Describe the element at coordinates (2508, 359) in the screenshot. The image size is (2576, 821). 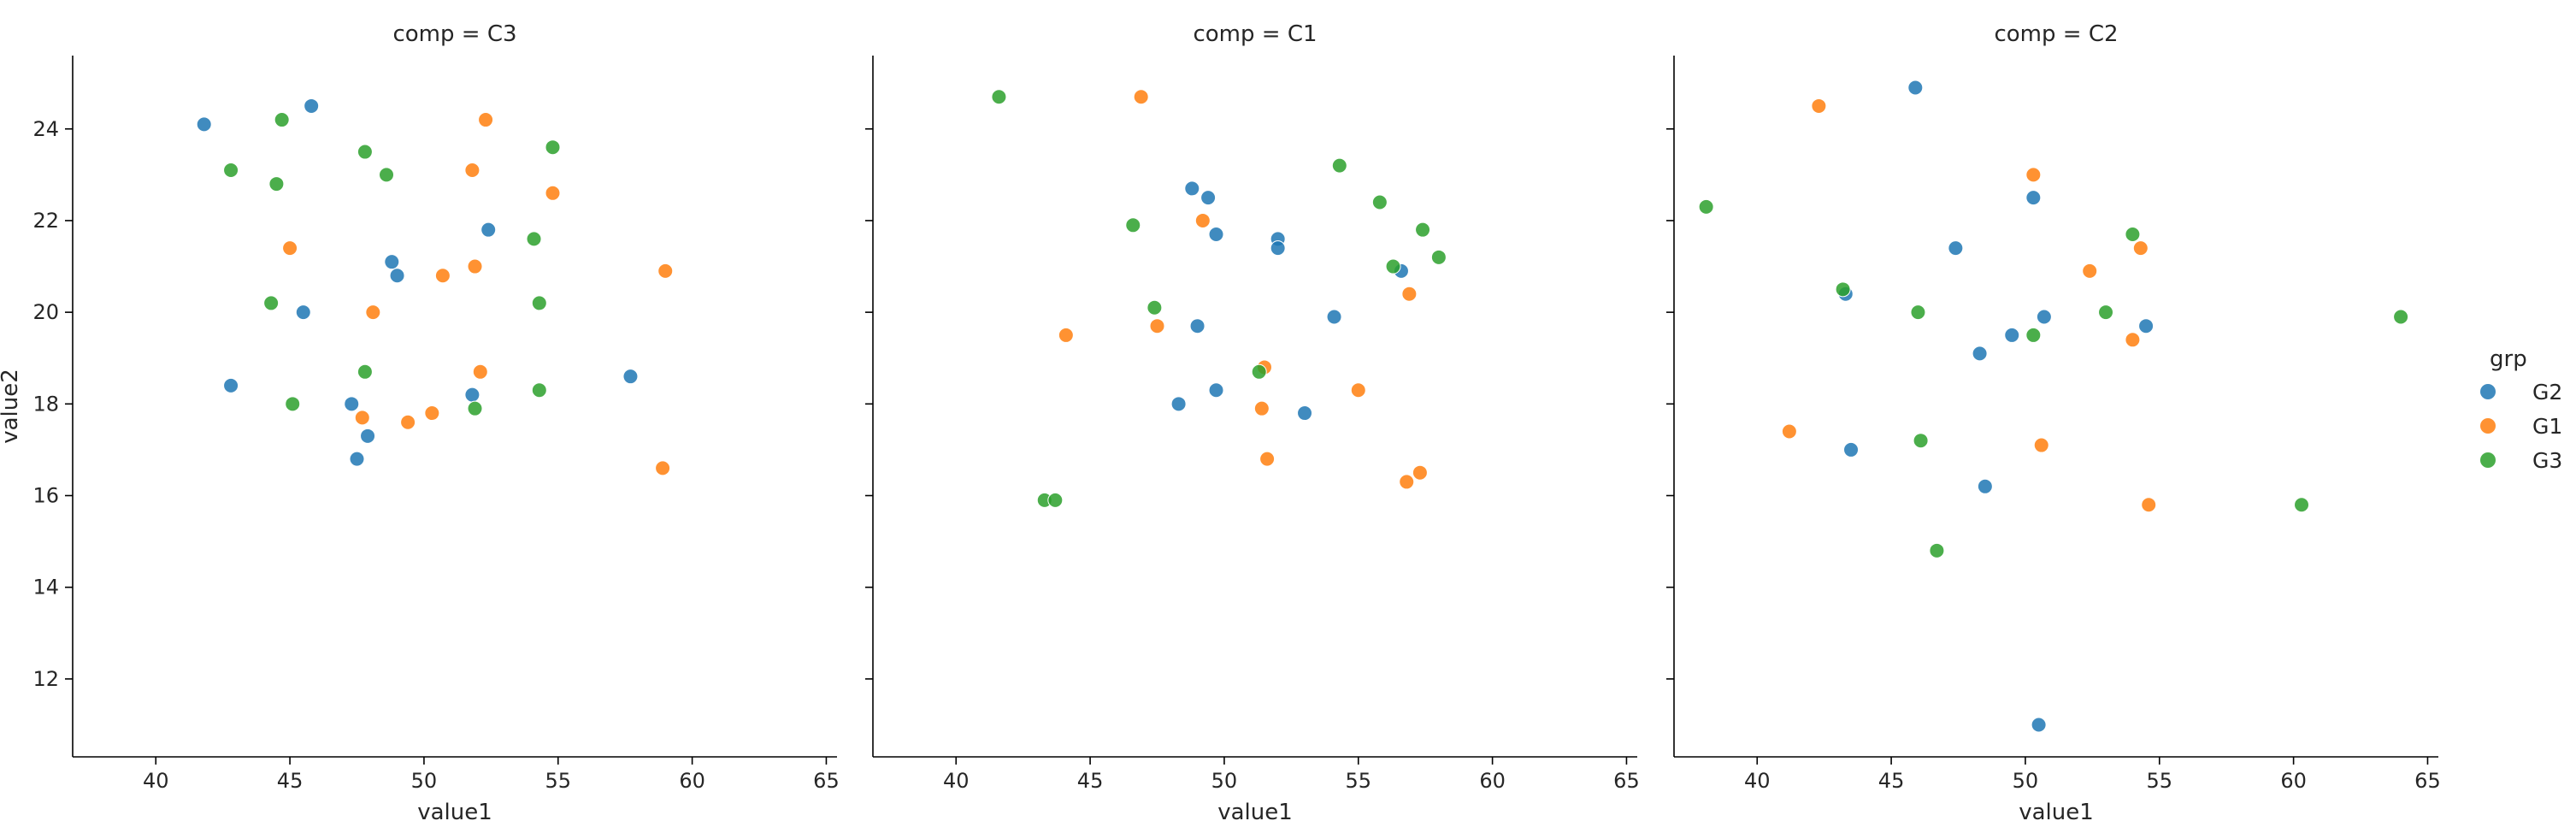
I see `legend-title: grp` at that location.